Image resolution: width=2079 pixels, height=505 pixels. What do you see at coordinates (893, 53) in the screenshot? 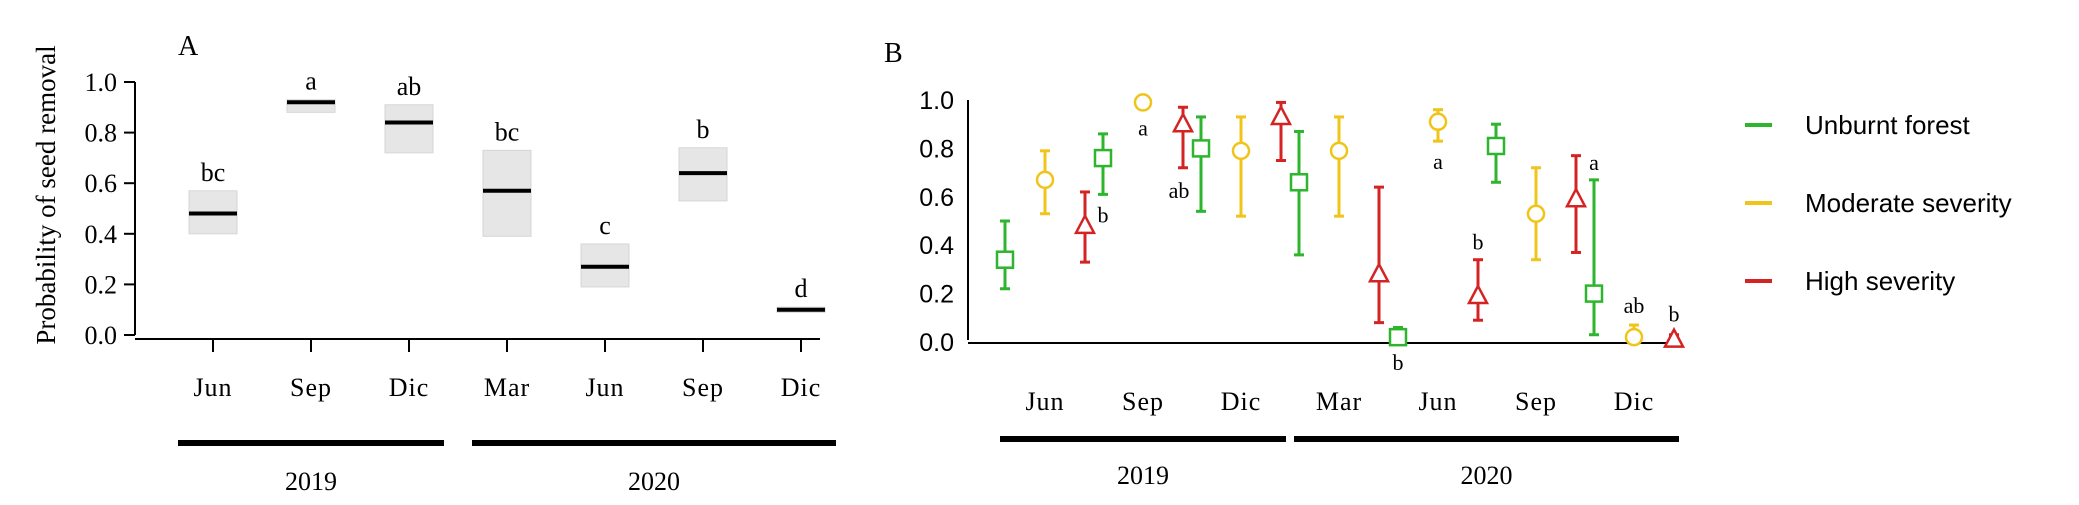
I see `panel-b-label: B` at bounding box center [893, 53].